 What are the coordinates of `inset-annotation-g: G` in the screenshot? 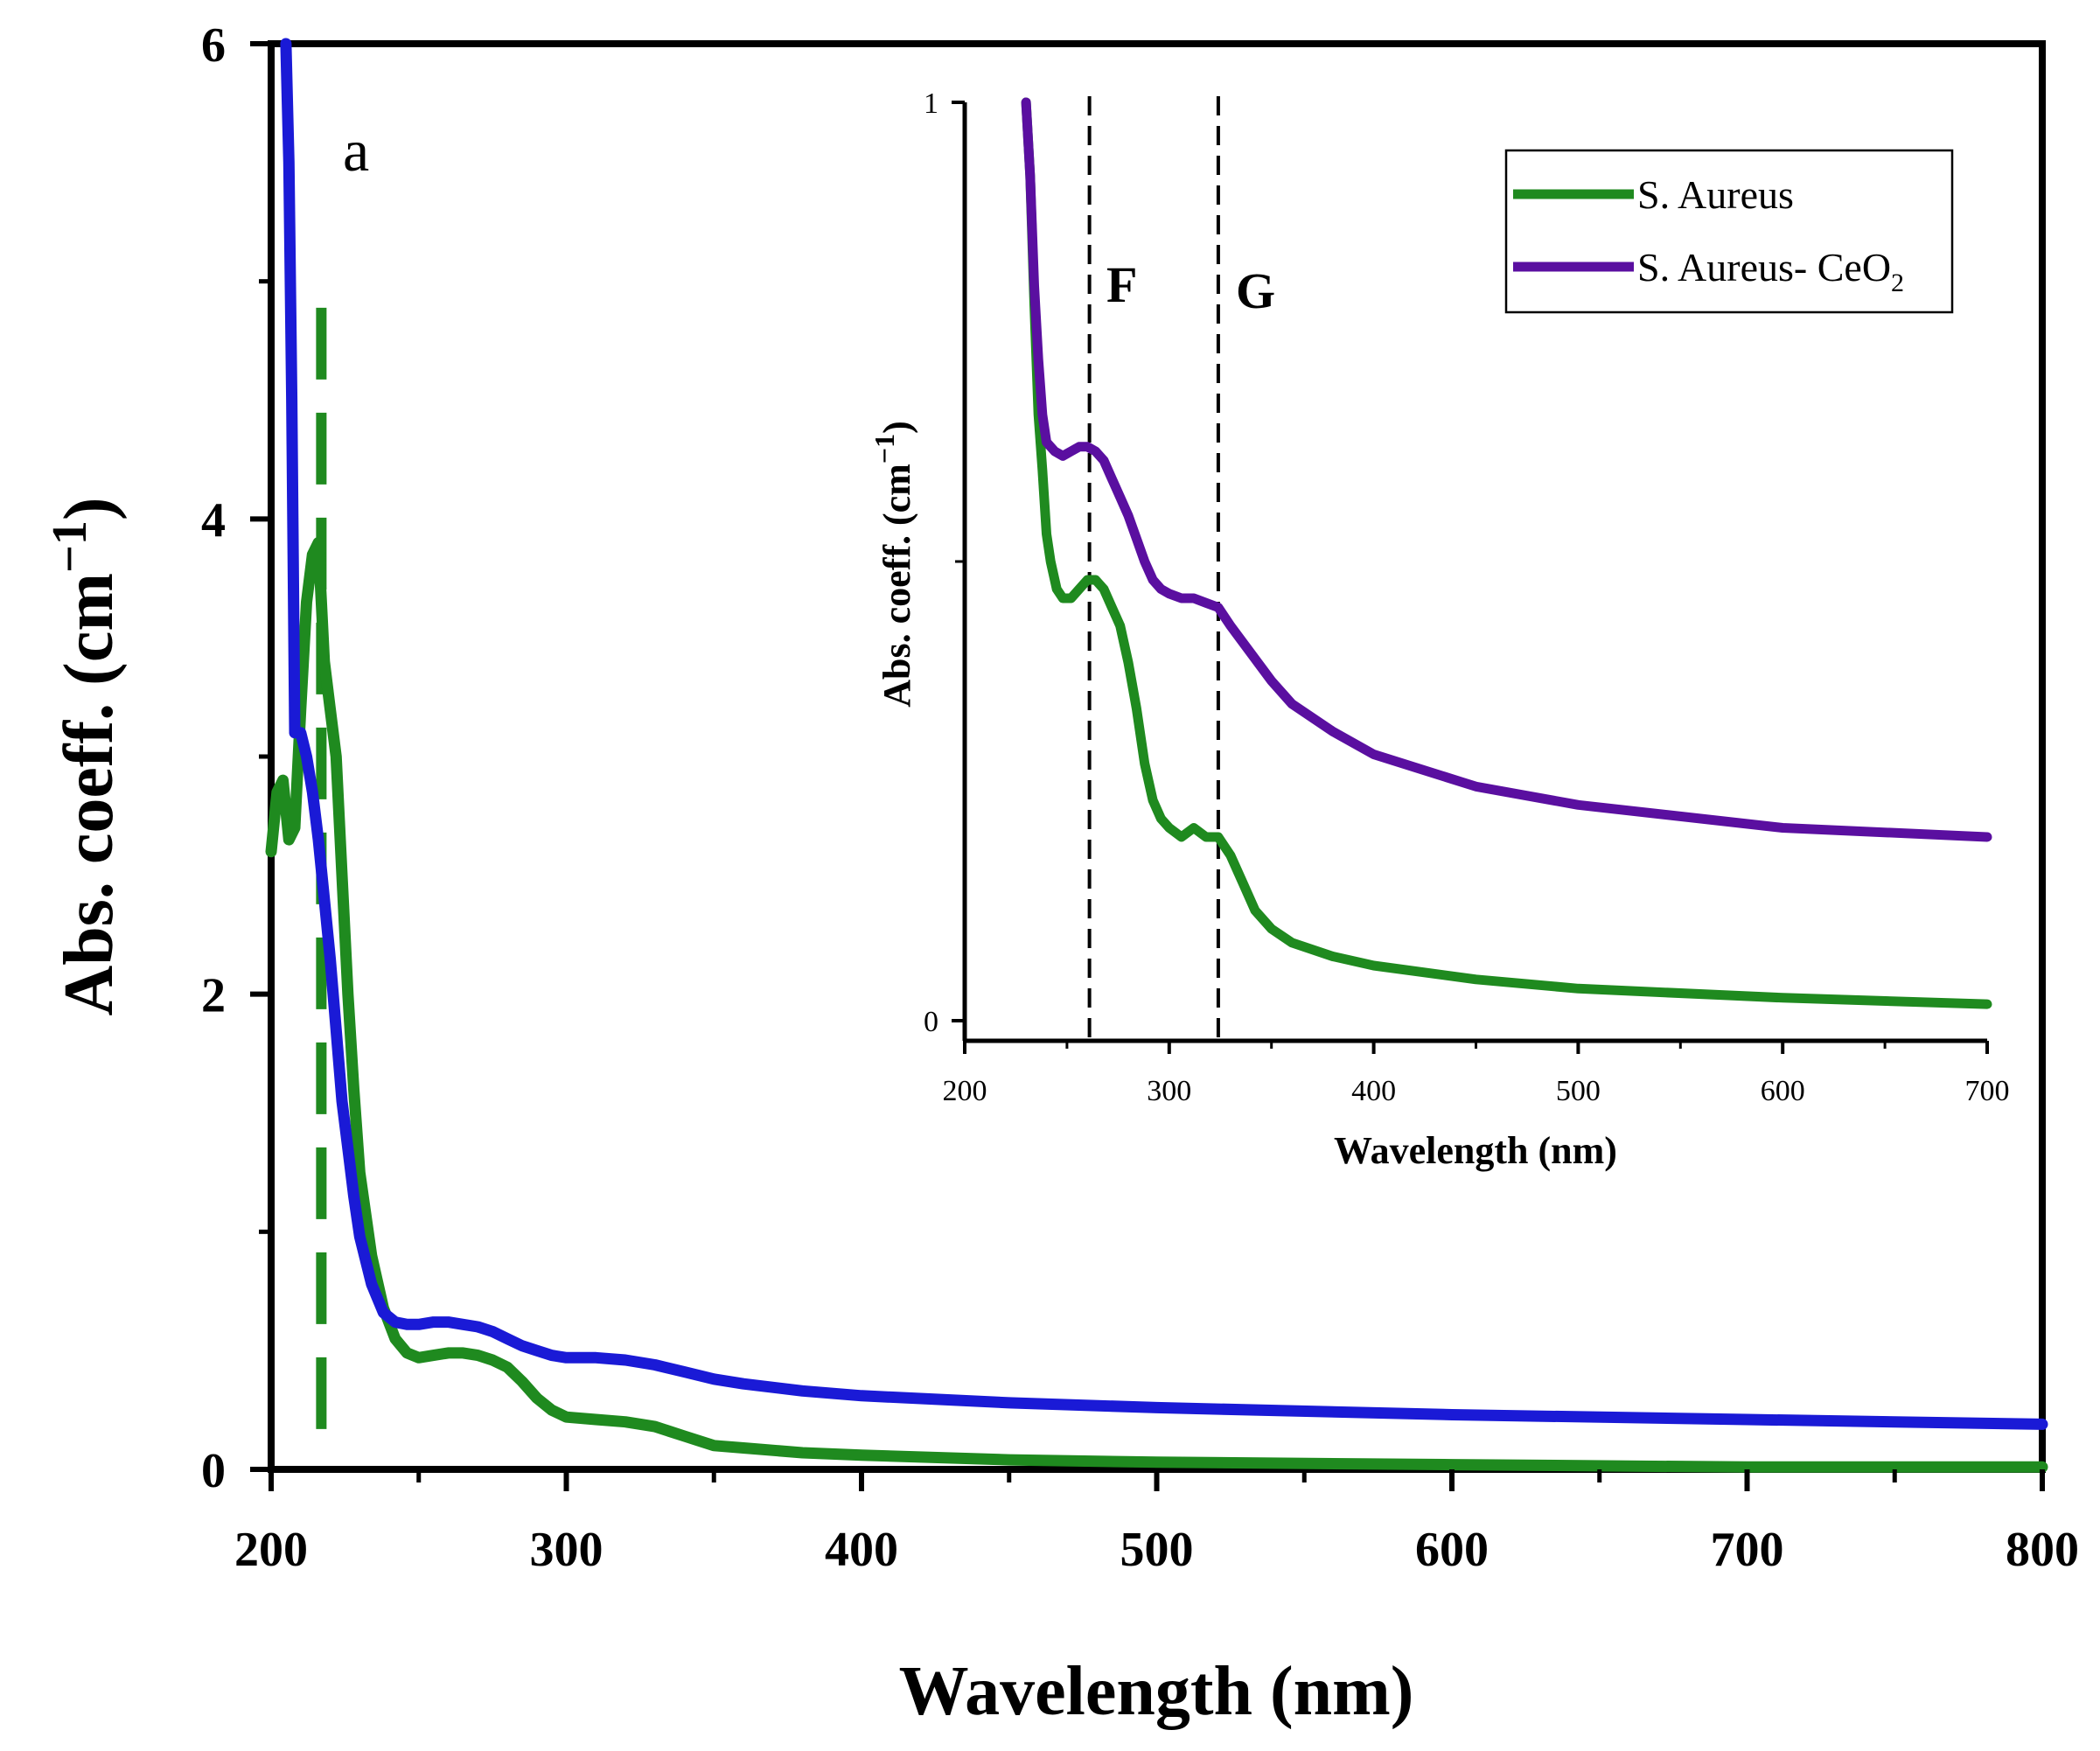 It's located at (1255, 290).